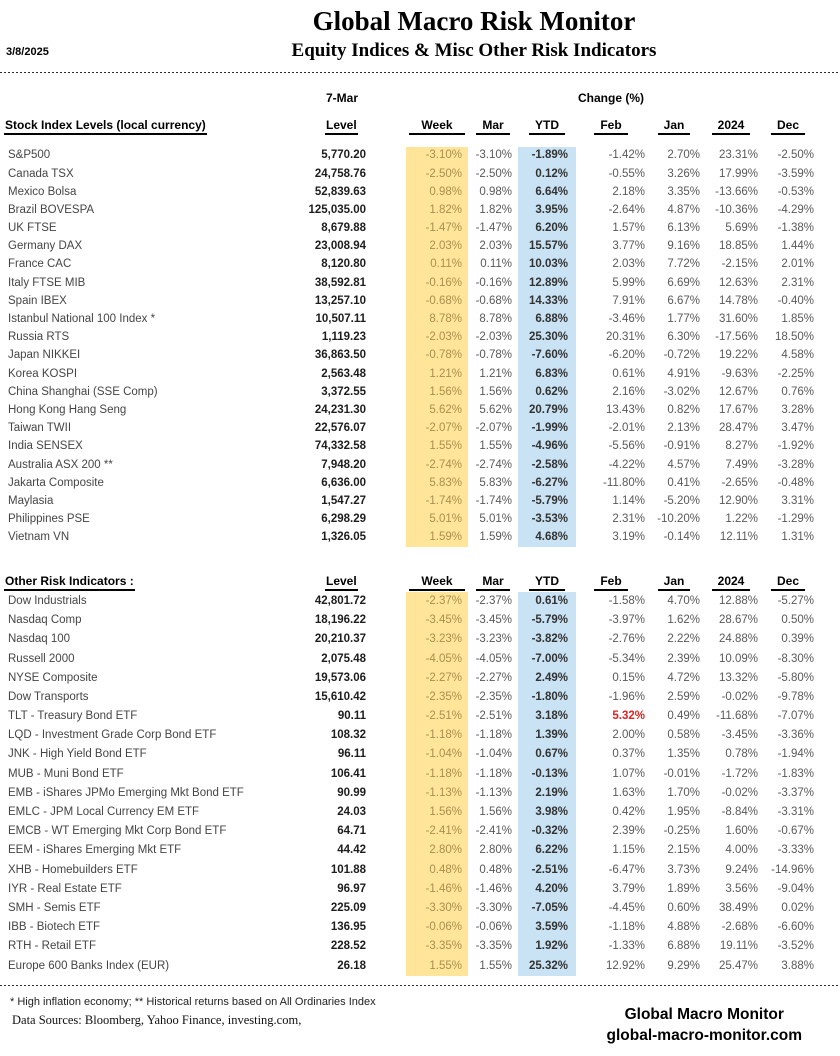 The image size is (840, 1056). What do you see at coordinates (683, 850) in the screenshot?
I see `cell-jan: 2.15%` at bounding box center [683, 850].